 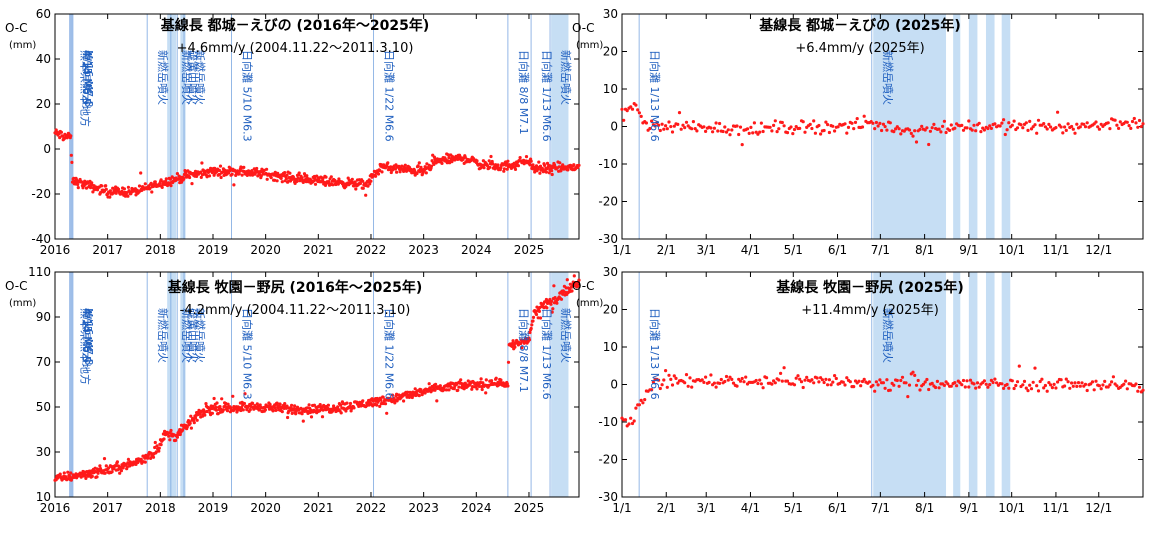 I want to click on y-tick-label: -30, so click(x=608, y=239).